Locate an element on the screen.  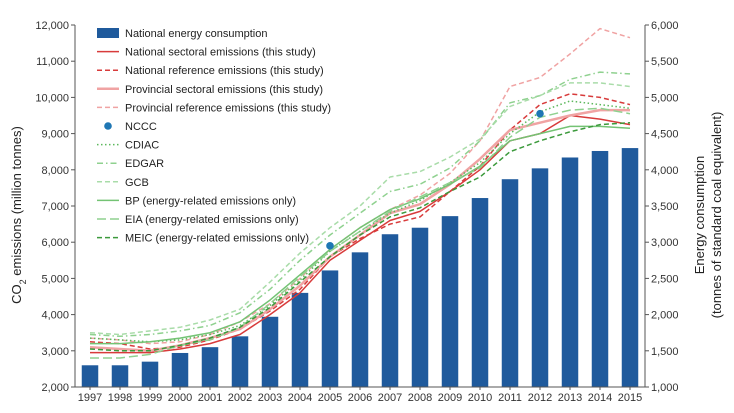
energy-bar-2012 is located at coordinates (540, 277).